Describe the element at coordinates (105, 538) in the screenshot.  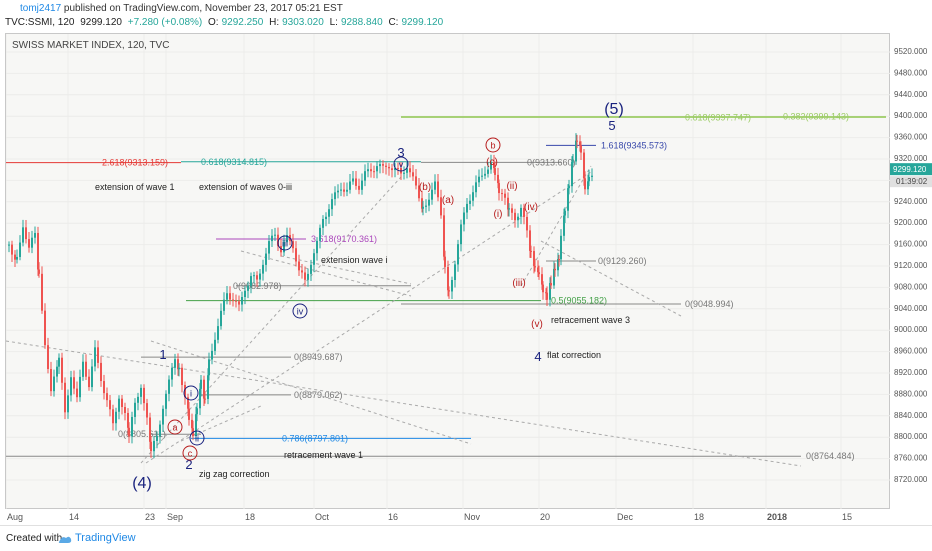
I see `tradingview-brand: TradingView` at that location.